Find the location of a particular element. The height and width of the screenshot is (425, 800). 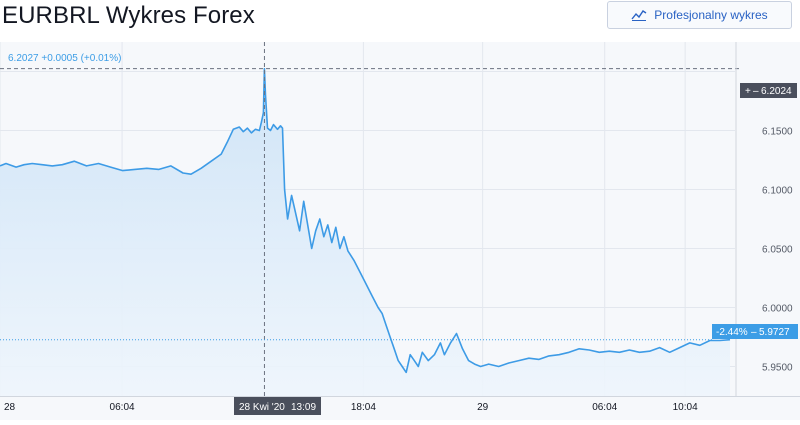

professional-chart-button: Profesjonalny wykres is located at coordinates (699, 15).